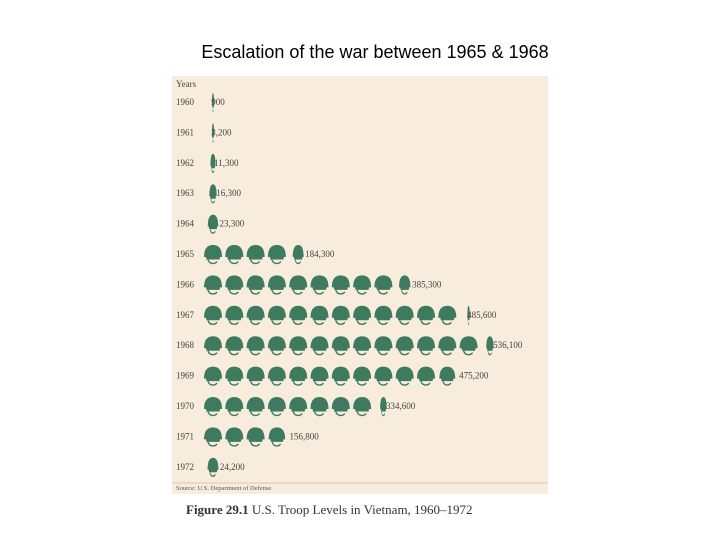 The image size is (720, 540). Describe the element at coordinates (185, 163) in the screenshot. I see `year-label: 1962` at that location.